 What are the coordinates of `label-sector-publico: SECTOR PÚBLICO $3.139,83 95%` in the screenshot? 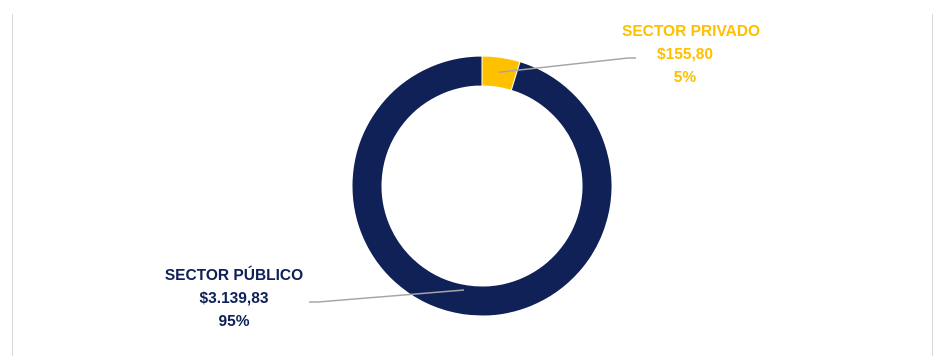 It's located at (234, 298).